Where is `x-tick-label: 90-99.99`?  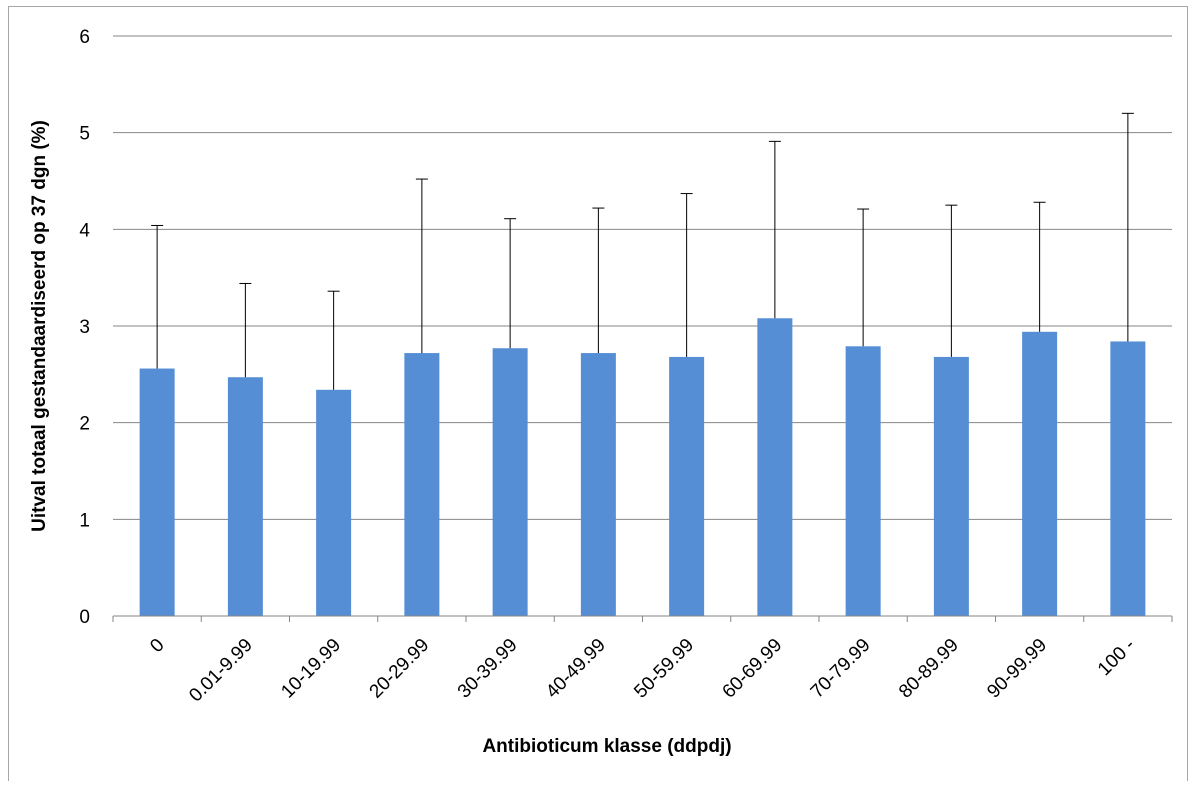
x-tick-label: 90-99.99 is located at coordinates (1017, 669).